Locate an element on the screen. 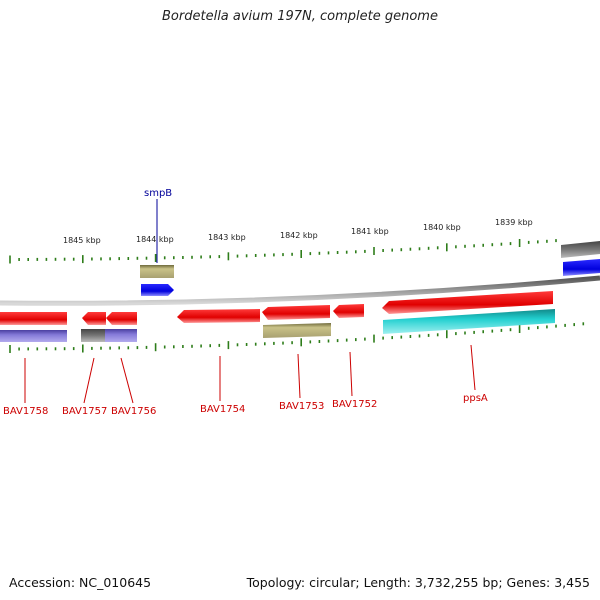 The height and width of the screenshot is (600, 600). cds-BAV1752 is located at coordinates (348, 311).